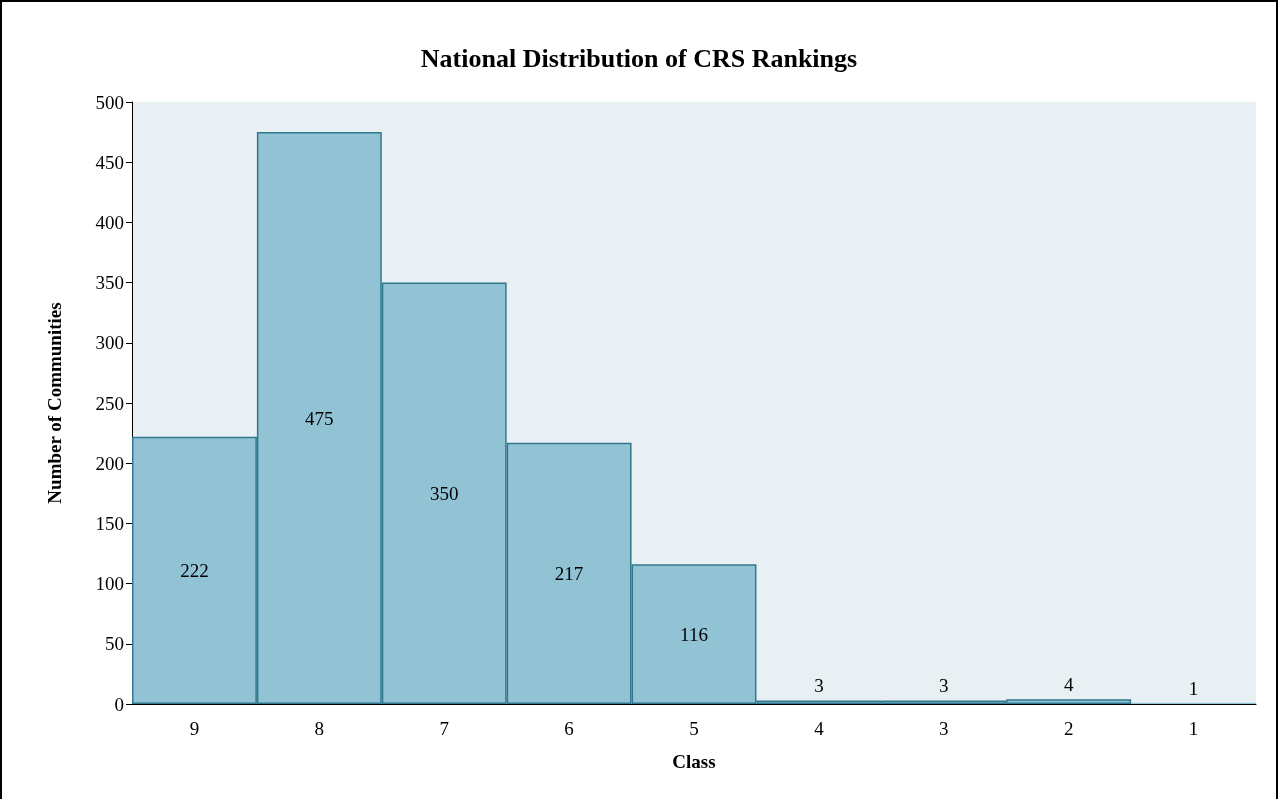 Image resolution: width=1278 pixels, height=801 pixels. What do you see at coordinates (444, 728) in the screenshot?
I see `x-tick-label: 7` at bounding box center [444, 728].